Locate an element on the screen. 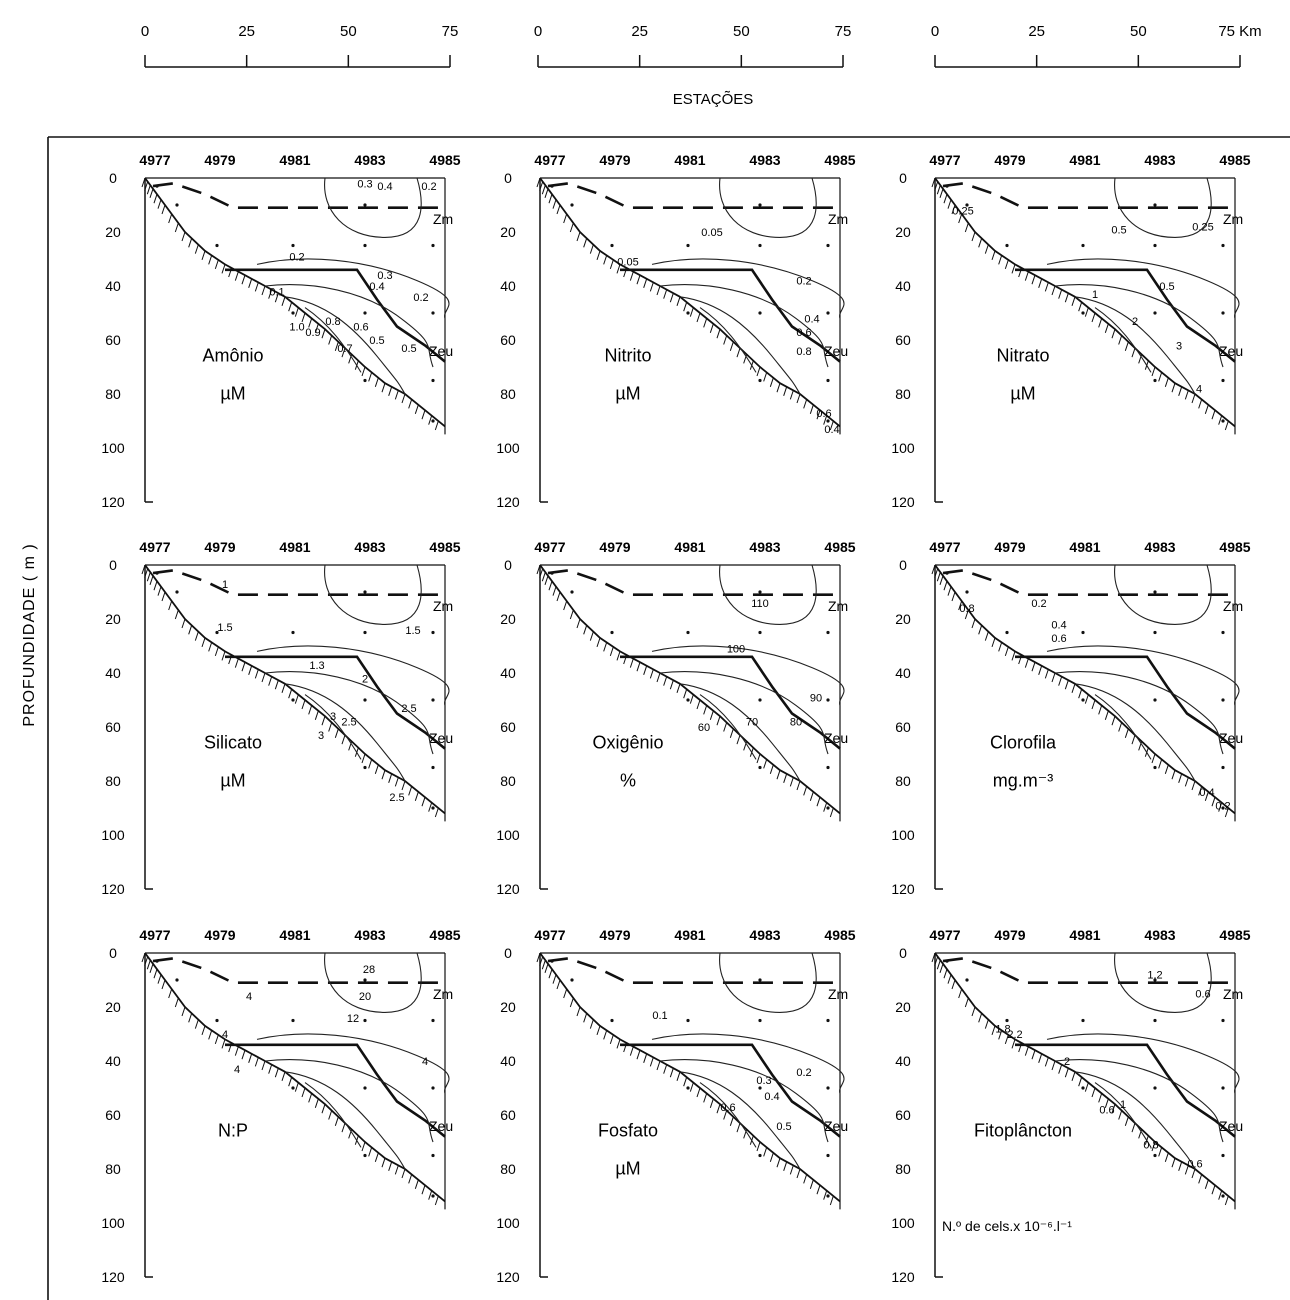 This screenshot has width=1290, height=1300. zeu-label: Zeu is located at coordinates (836, 1126).